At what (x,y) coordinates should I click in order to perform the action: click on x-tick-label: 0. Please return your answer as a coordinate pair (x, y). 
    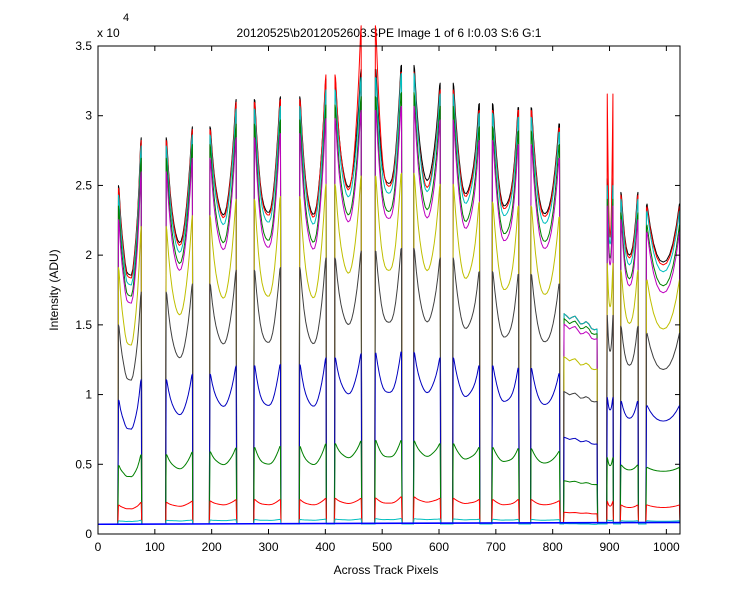
    Looking at the image, I should click on (98, 547).